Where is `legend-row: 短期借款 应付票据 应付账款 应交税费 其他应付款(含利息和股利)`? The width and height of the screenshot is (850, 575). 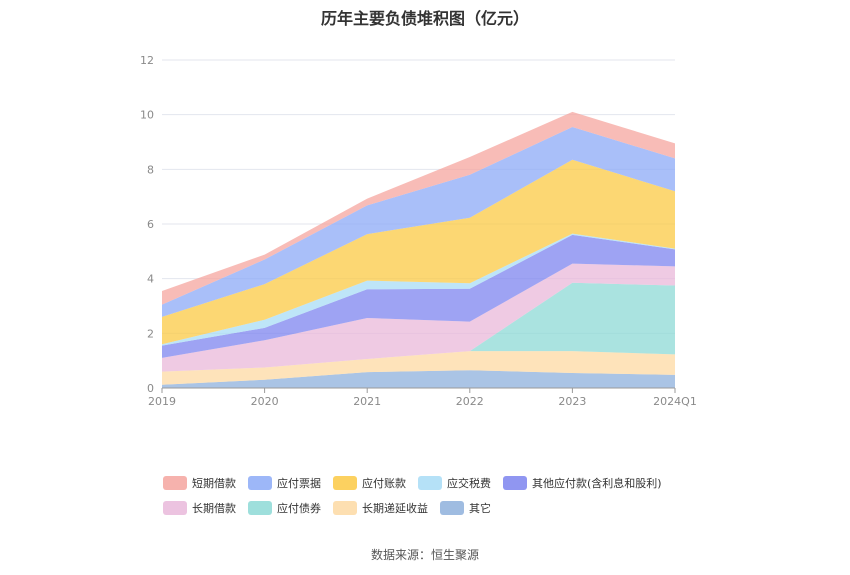
legend-row: 短期借款 应付票据 应付账款 应交税费 其他应付款(含利息和股利) is located at coordinates (443, 483).